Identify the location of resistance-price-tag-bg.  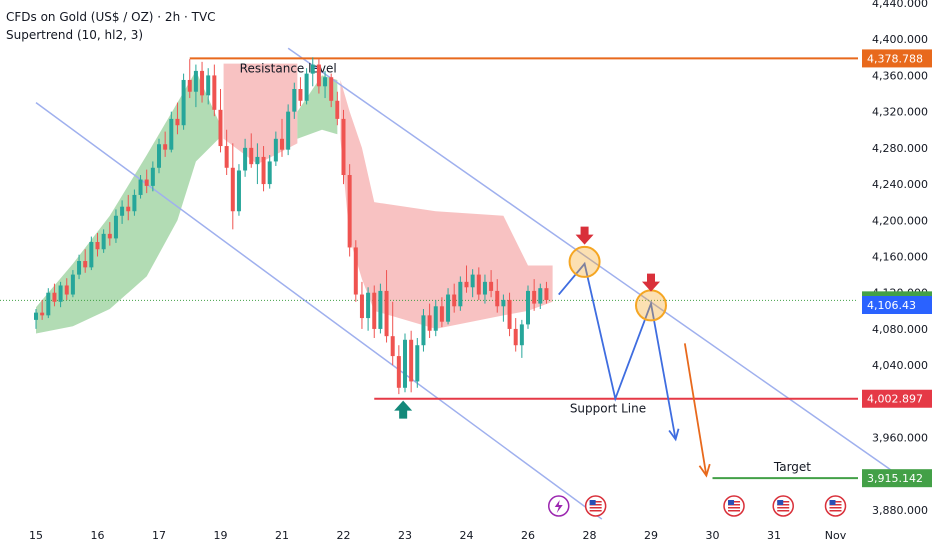
(897, 58).